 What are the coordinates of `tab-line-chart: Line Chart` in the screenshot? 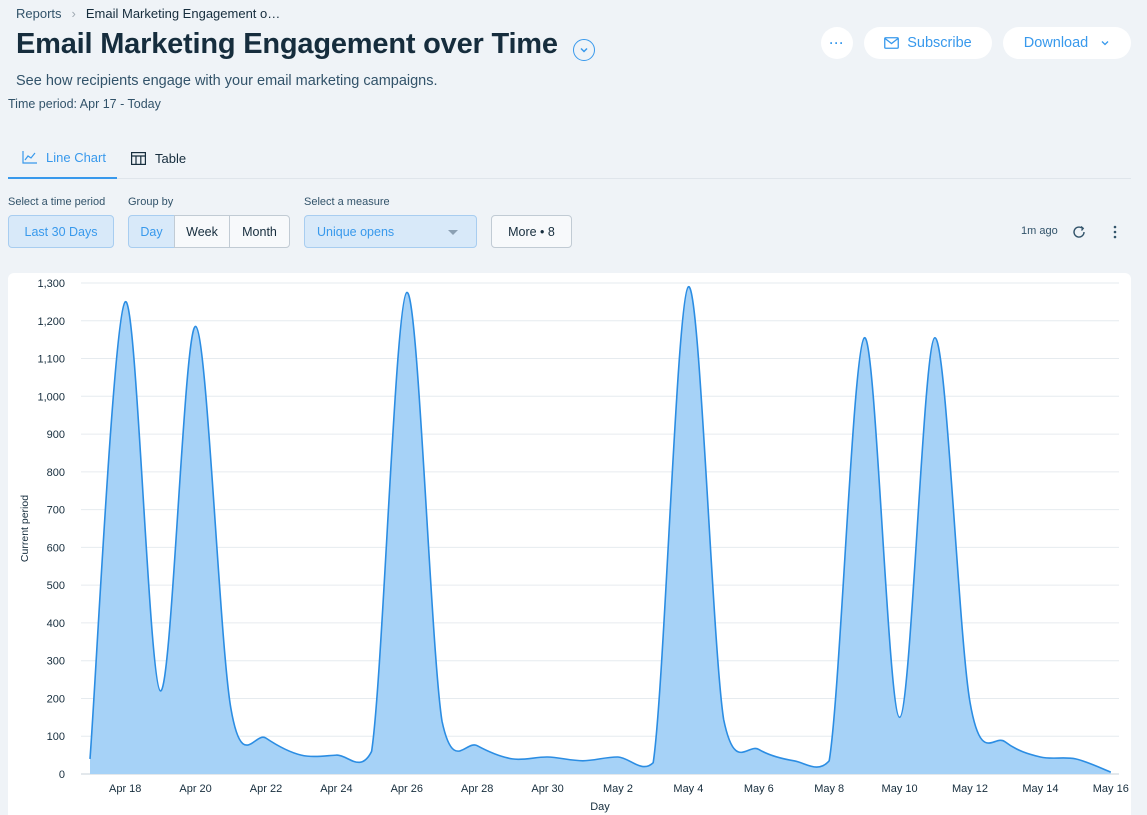 It's located at (62, 158).